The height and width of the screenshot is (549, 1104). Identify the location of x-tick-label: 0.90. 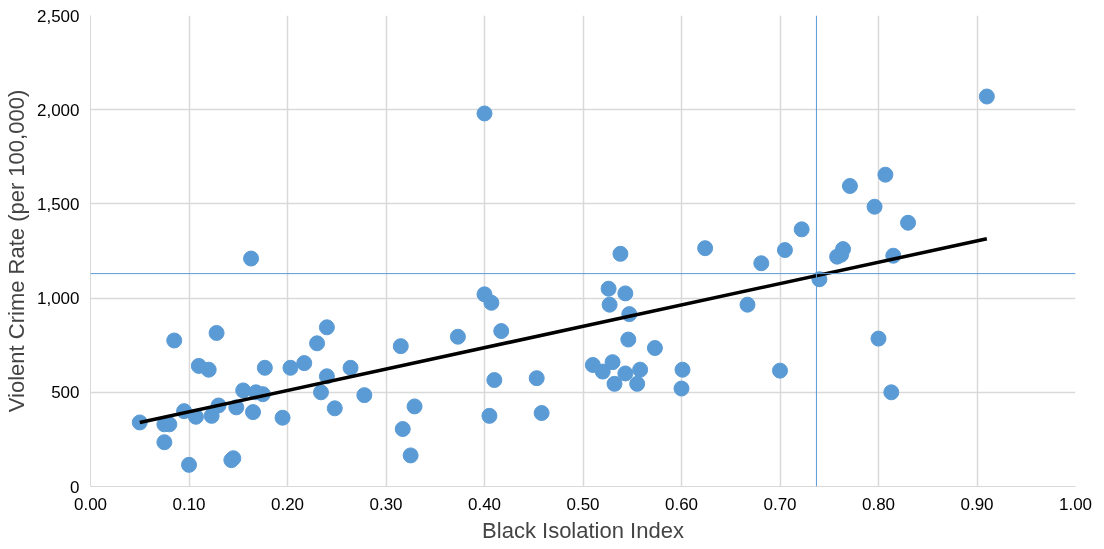
(977, 504).